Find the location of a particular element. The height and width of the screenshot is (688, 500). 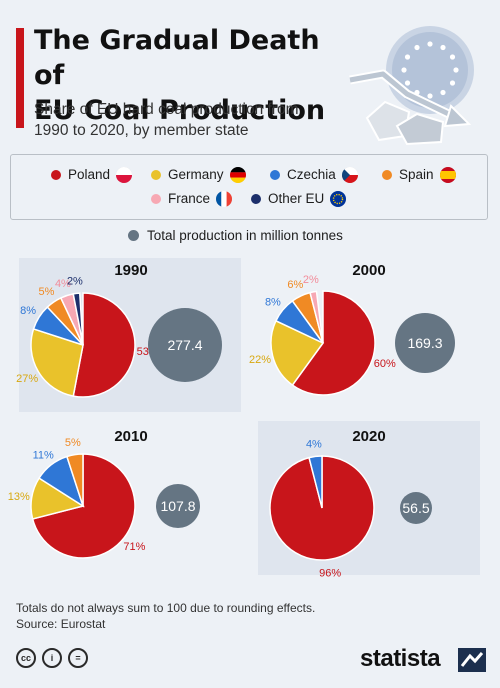

slice-label-spain: 6% is located at coordinates (295, 285).